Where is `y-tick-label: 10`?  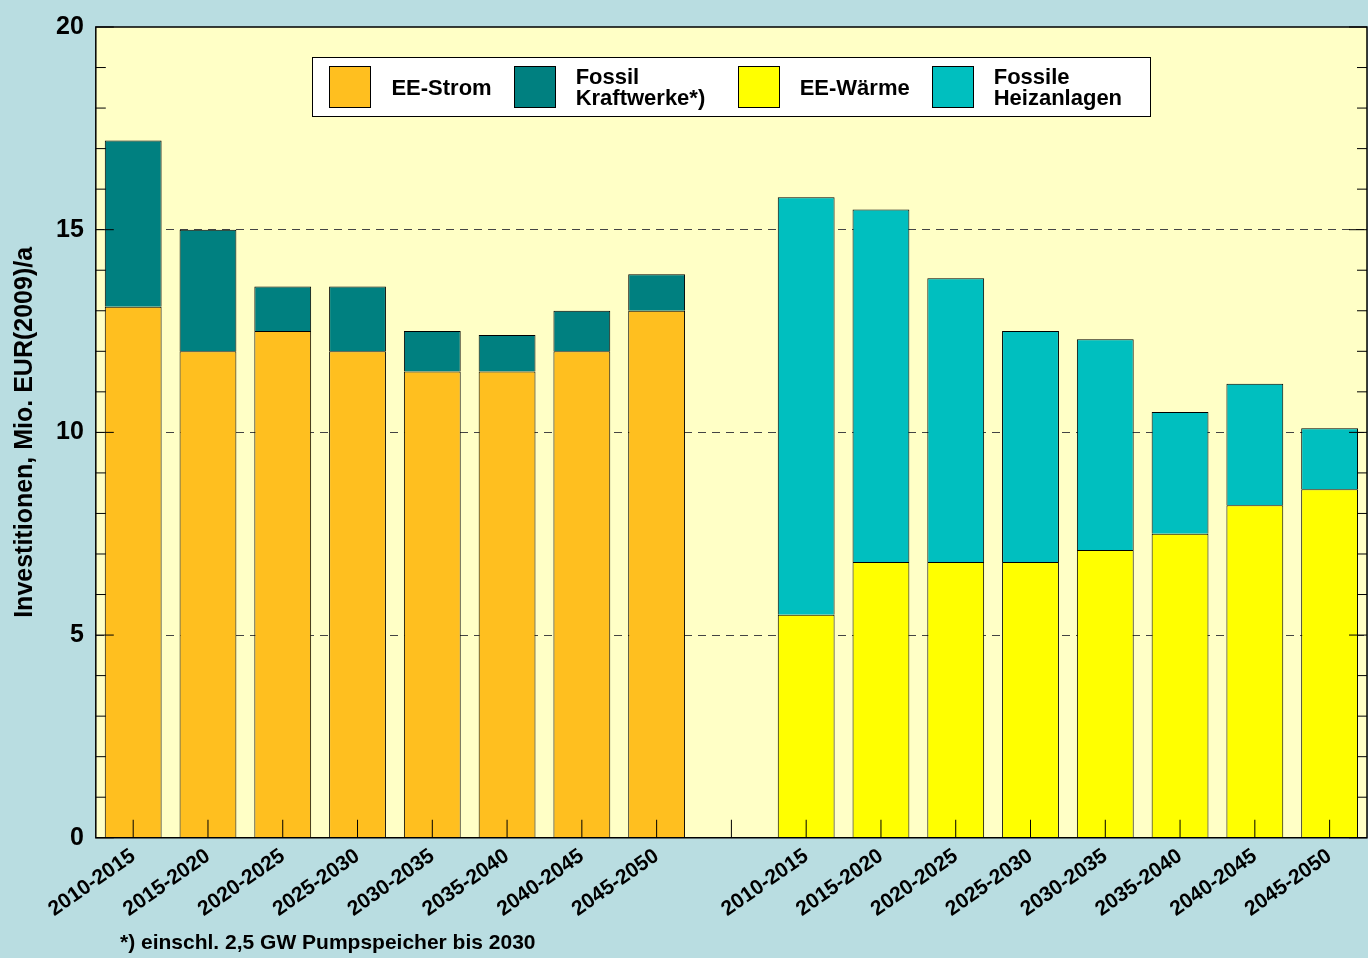 y-tick-label: 10 is located at coordinates (70, 430).